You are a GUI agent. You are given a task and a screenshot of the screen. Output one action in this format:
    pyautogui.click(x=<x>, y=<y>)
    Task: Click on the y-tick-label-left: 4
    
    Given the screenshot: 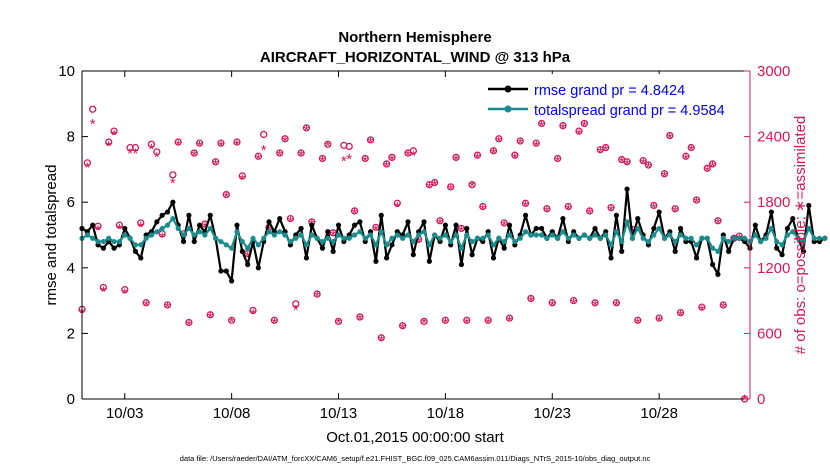 What is the action you would take?
    pyautogui.click(x=71, y=268)
    